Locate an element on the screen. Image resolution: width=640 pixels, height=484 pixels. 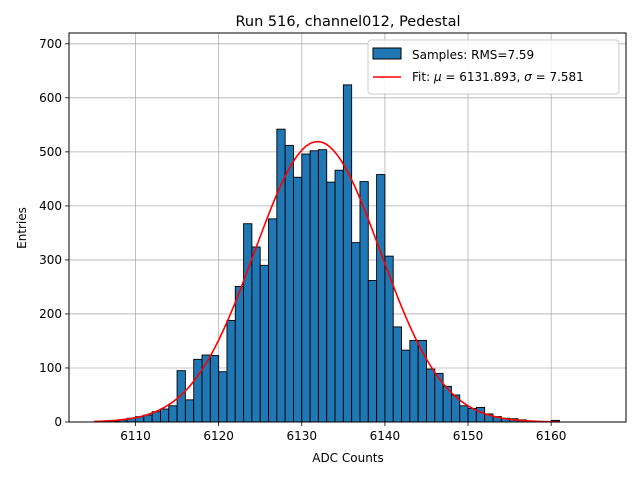
legend-fit-mu-symbol: μ is located at coordinates (437, 77).